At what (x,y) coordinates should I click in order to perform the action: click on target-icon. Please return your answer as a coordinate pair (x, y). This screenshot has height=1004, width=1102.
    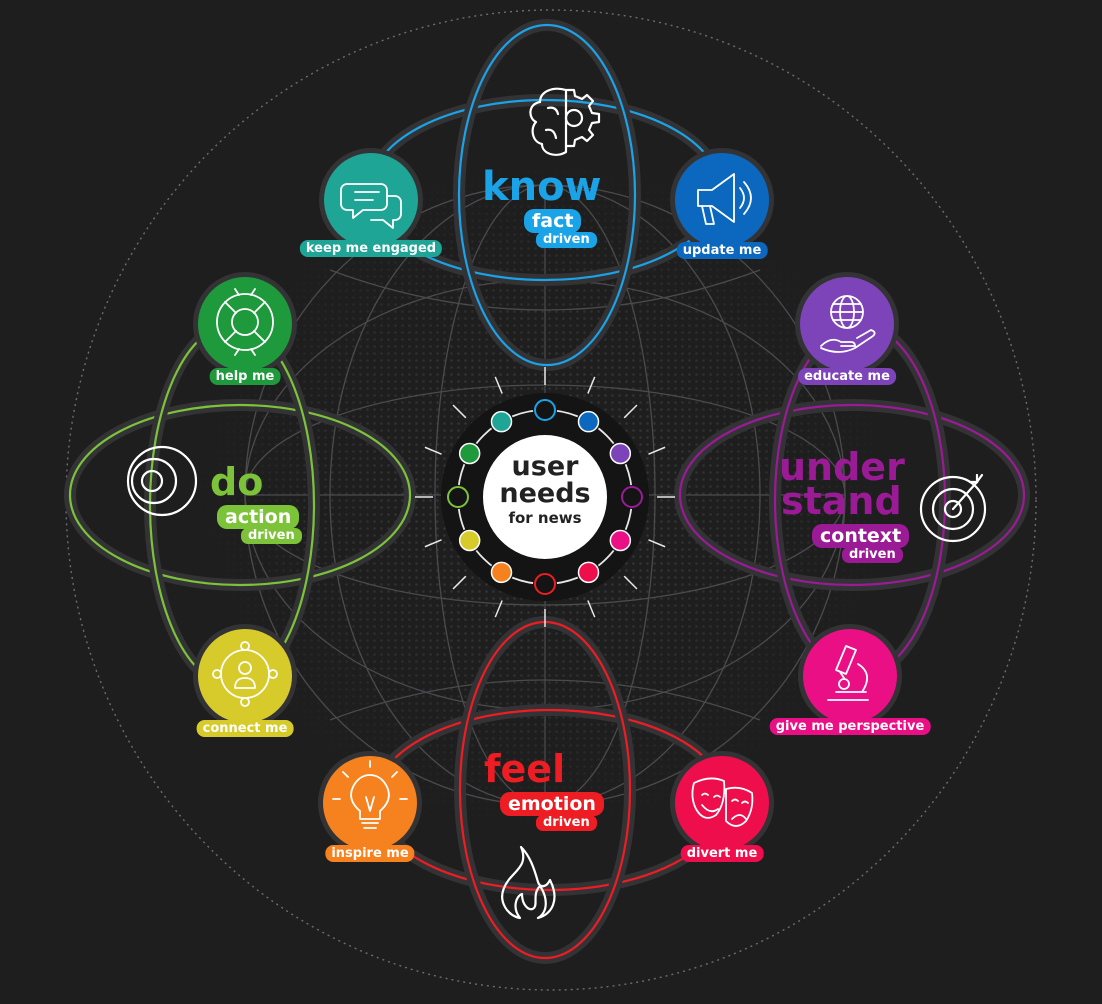
    Looking at the image, I should click on (162, 481).